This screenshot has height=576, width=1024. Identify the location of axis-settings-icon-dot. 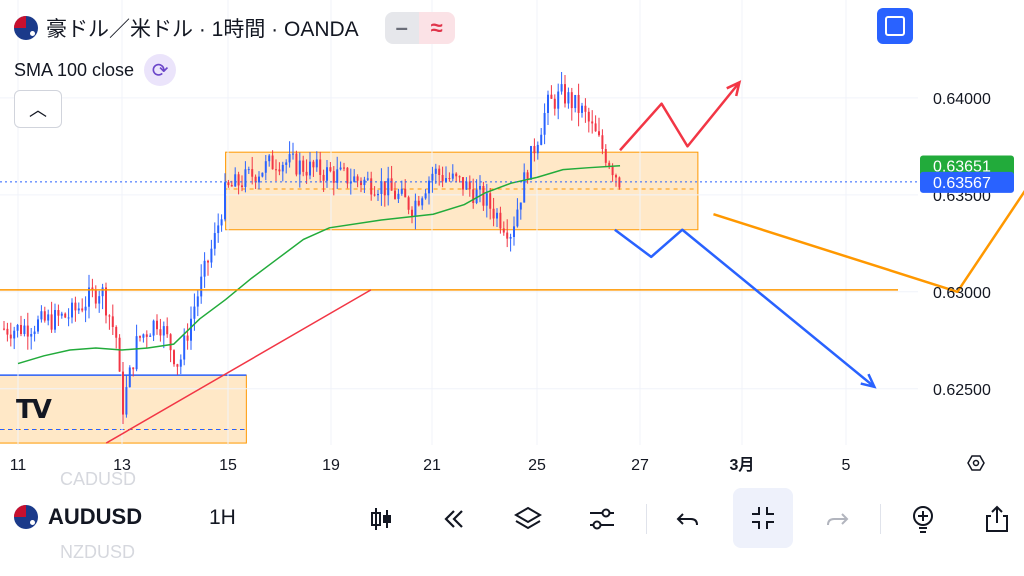
(976, 463).